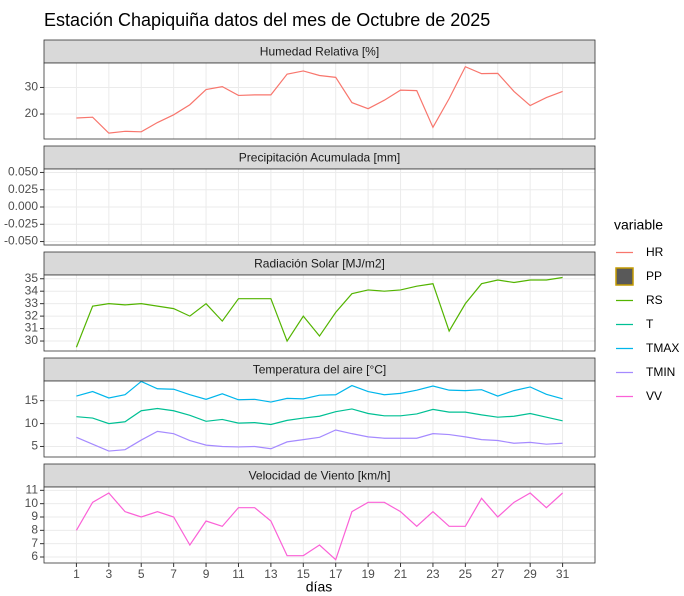 The width and height of the screenshot is (684, 596). Describe the element at coordinates (32, 315) in the screenshot. I see `y-tick-label: 32` at that location.